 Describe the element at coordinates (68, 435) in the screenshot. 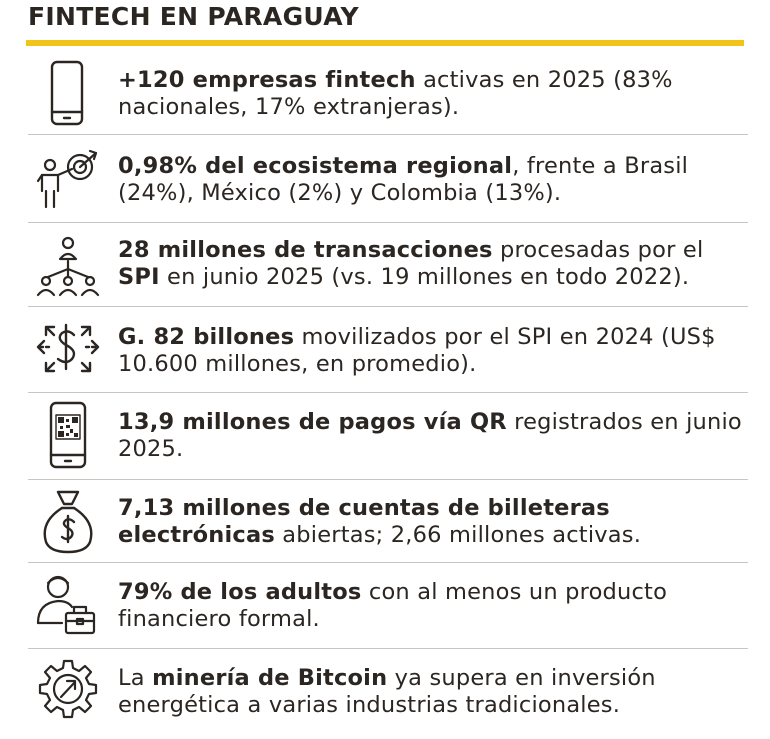

I see `qr-phone-icon` at that location.